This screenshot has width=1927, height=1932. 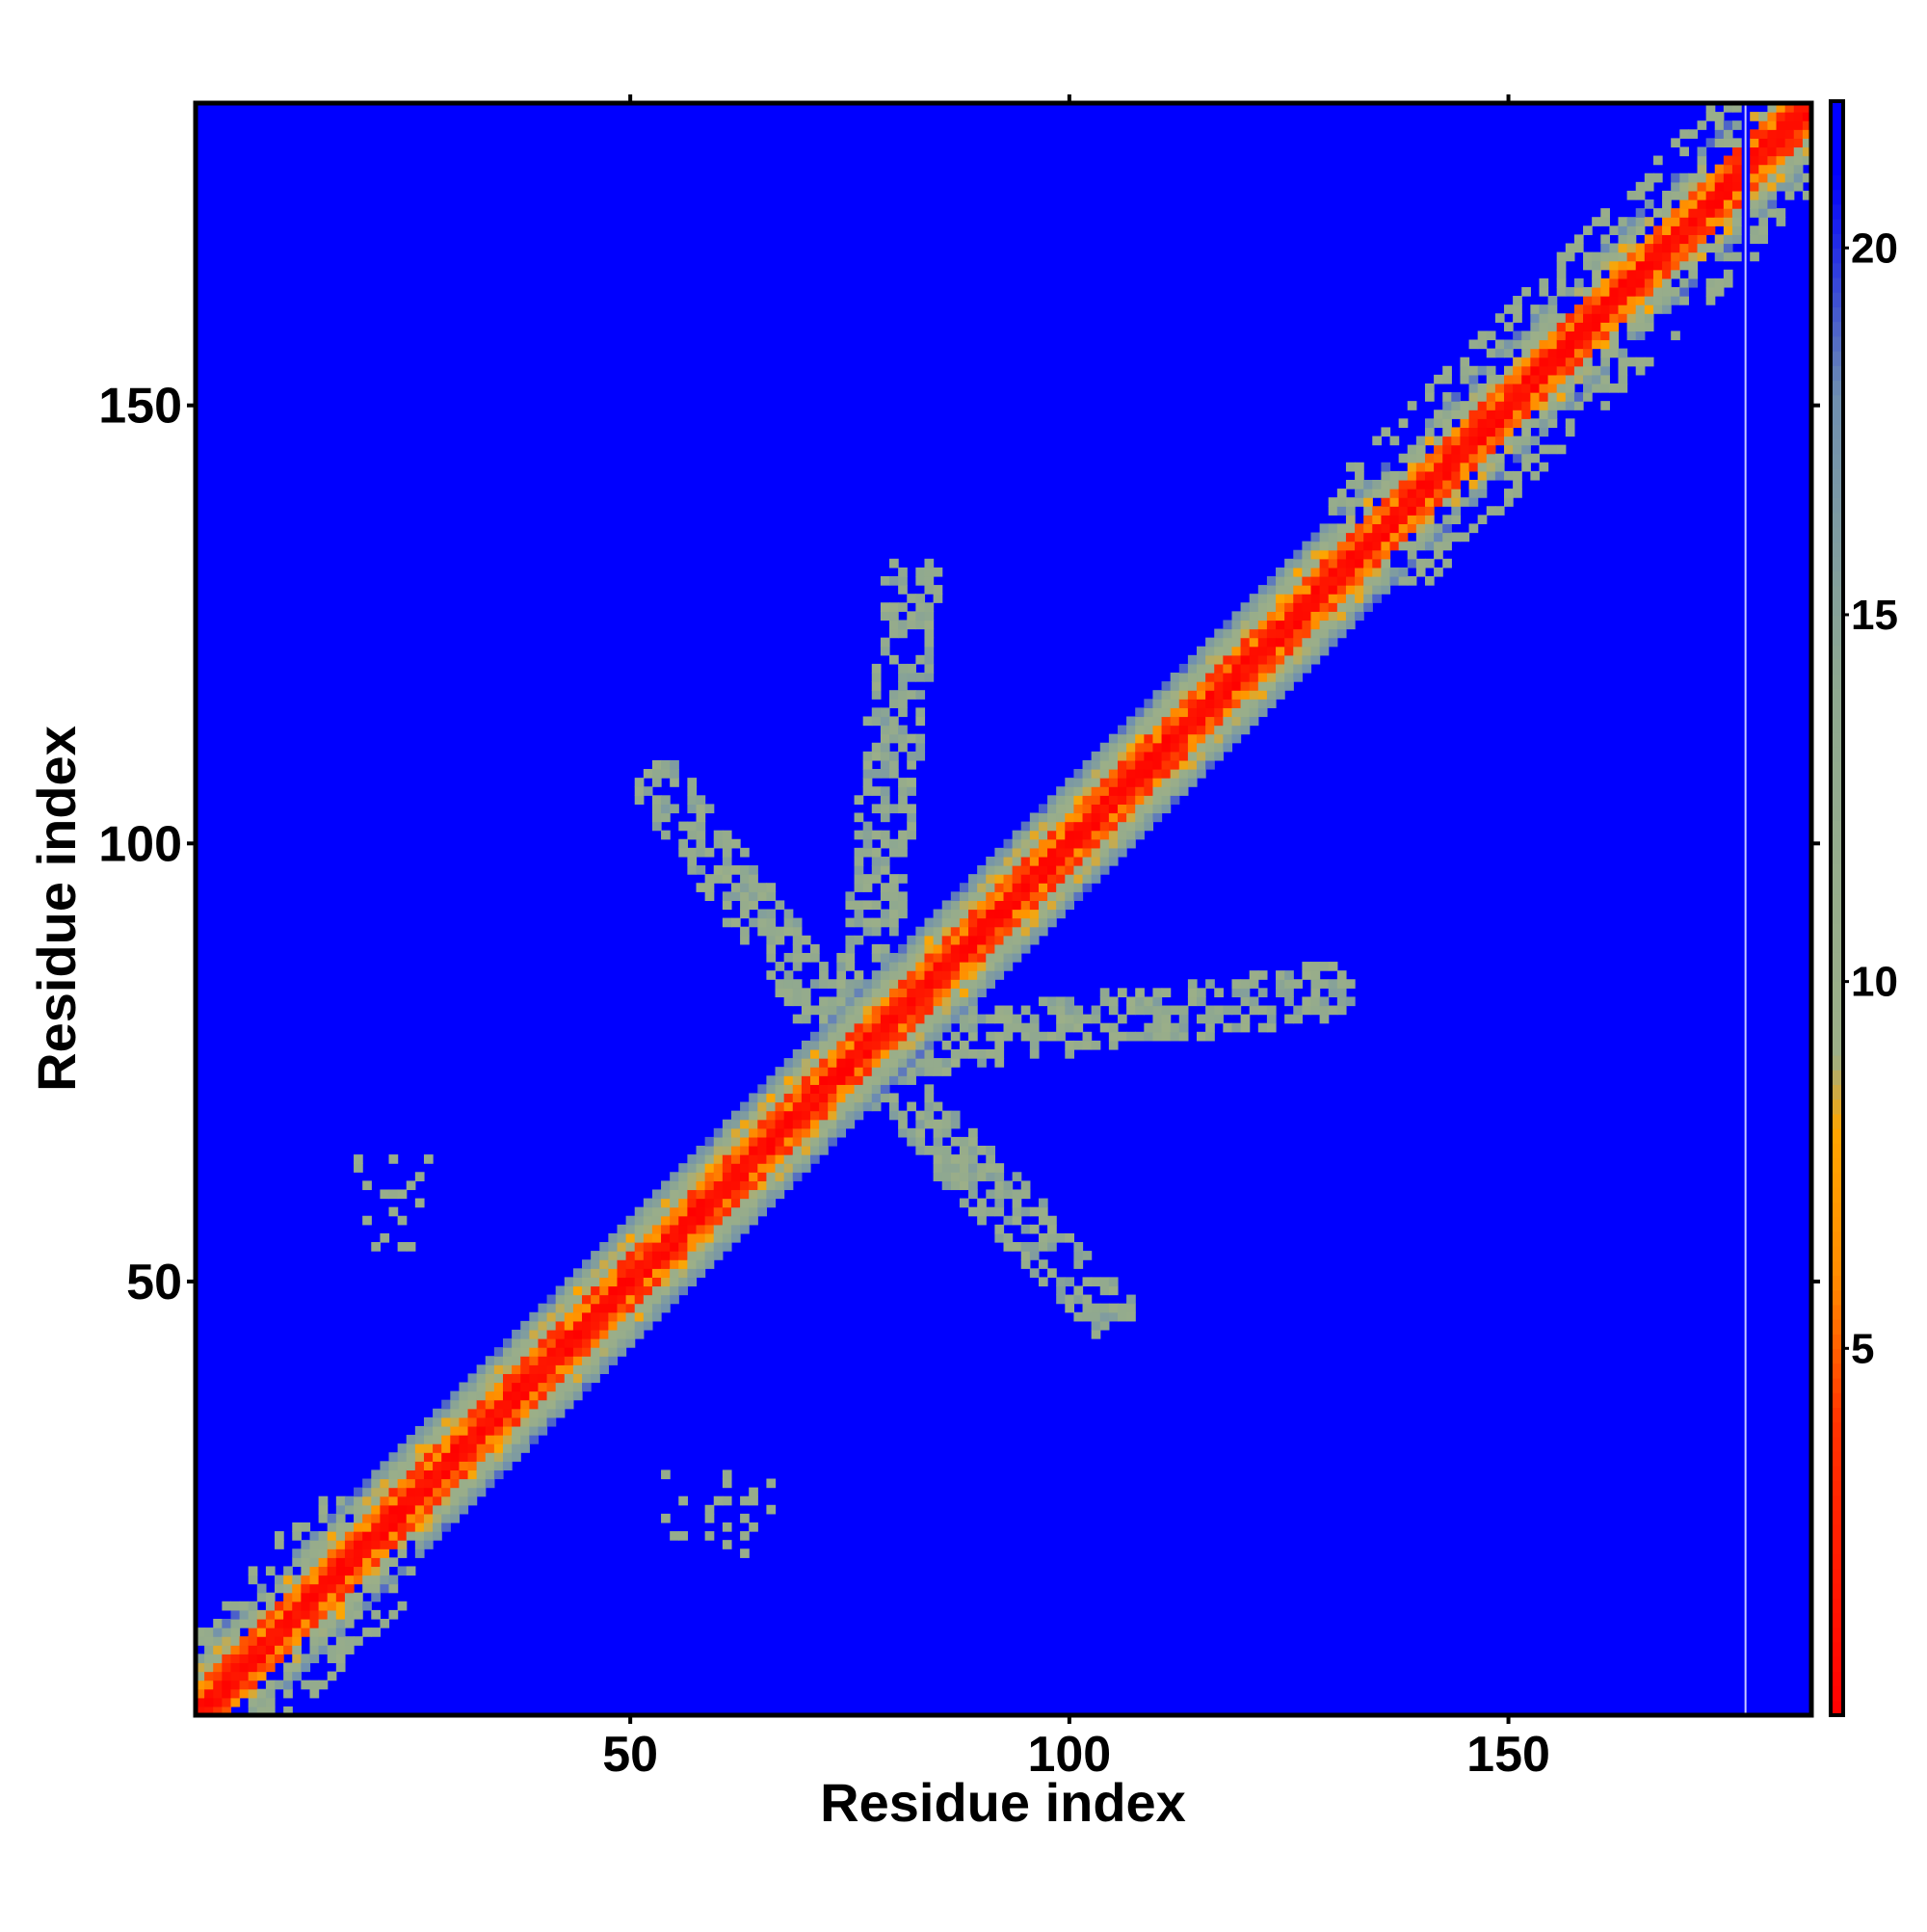 I want to click on y-axis-label: Residue index, so click(x=56, y=909).